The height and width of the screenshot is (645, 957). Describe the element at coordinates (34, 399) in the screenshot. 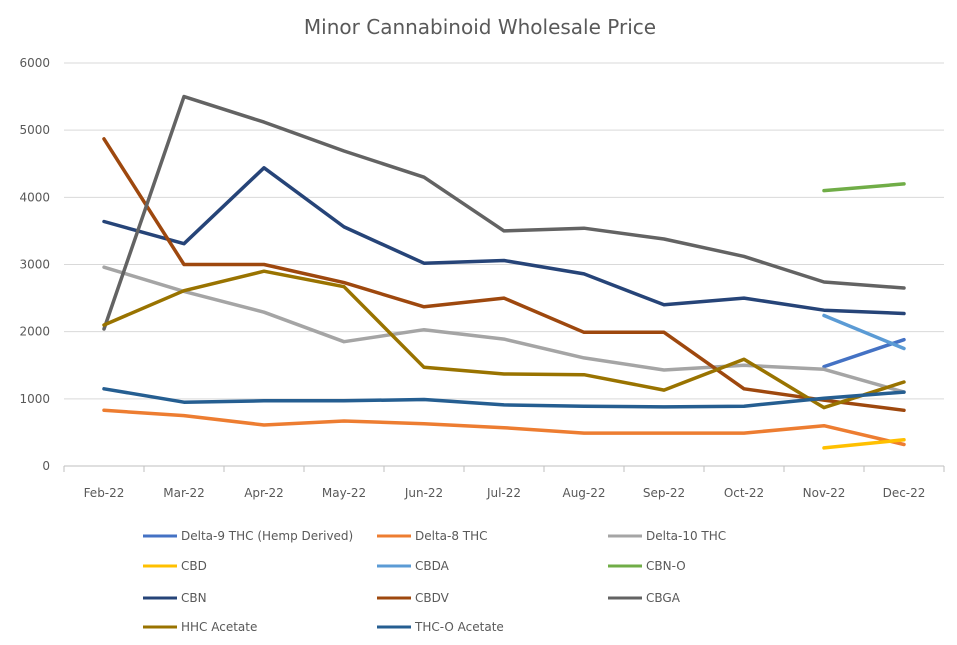

I see `y-tick-label: 1000` at that location.